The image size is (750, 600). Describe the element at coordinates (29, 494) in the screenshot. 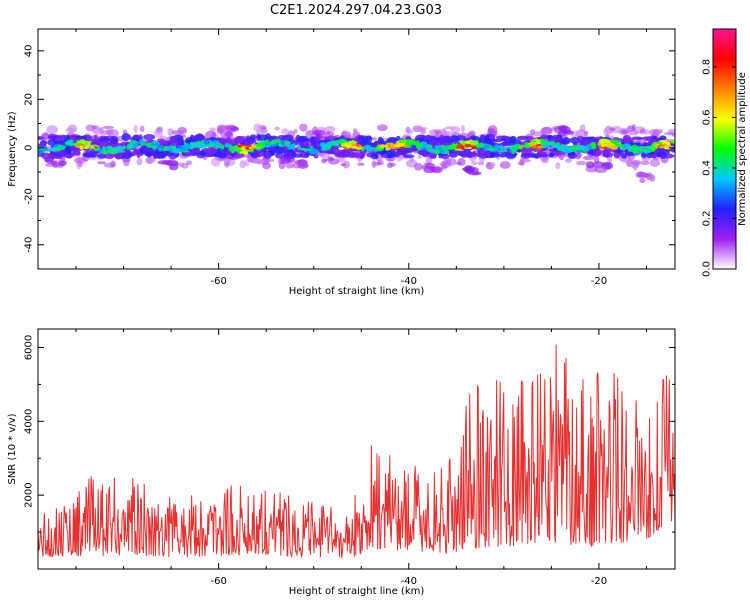

I see `snr-y-tick-label: 2000` at that location.